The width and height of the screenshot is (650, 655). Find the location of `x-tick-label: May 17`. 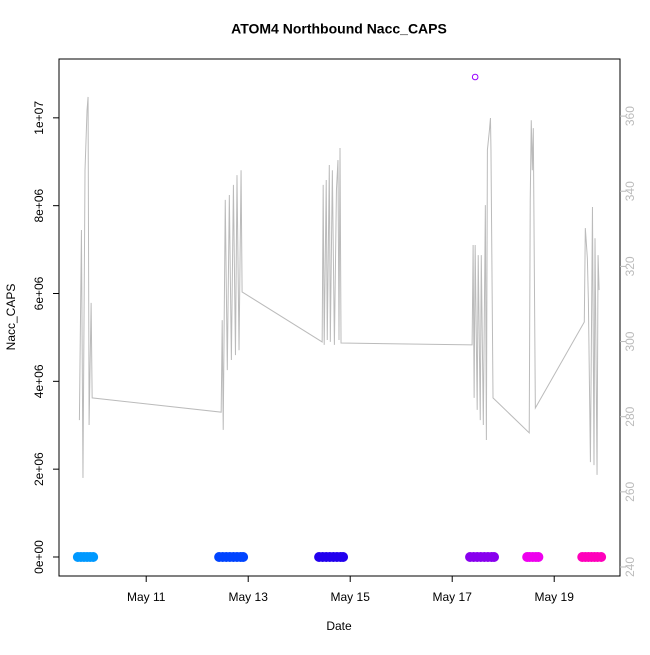

x-tick-label: May 17 is located at coordinates (453, 597).